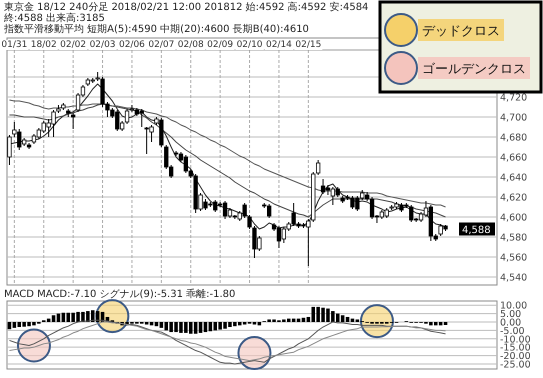  What do you see at coordinates (514, 178) in the screenshot?
I see `y-tick-label: 4,640` at bounding box center [514, 178].